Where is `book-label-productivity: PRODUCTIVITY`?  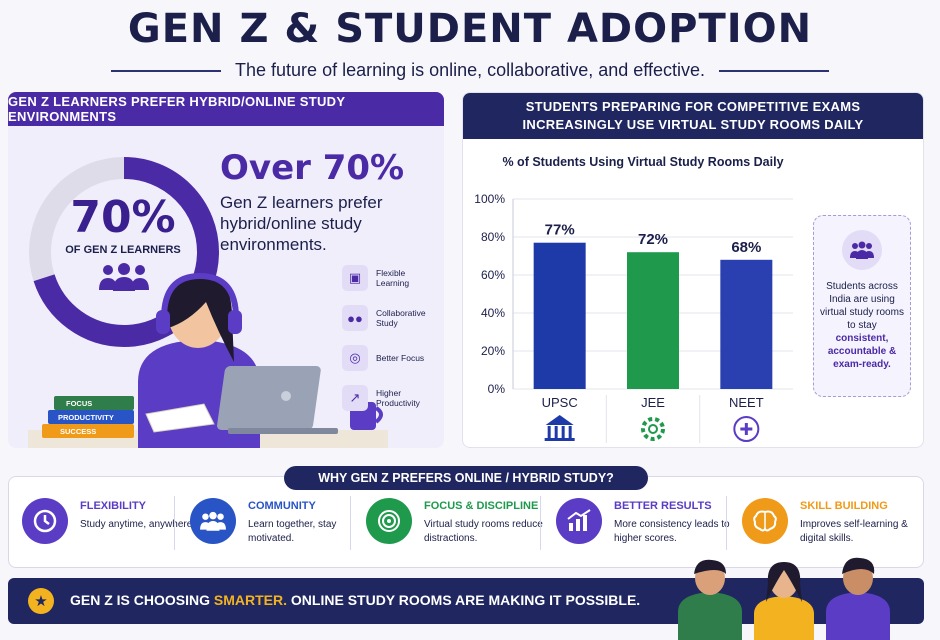 book-label-productivity: PRODUCTIVITY is located at coordinates (86, 417).